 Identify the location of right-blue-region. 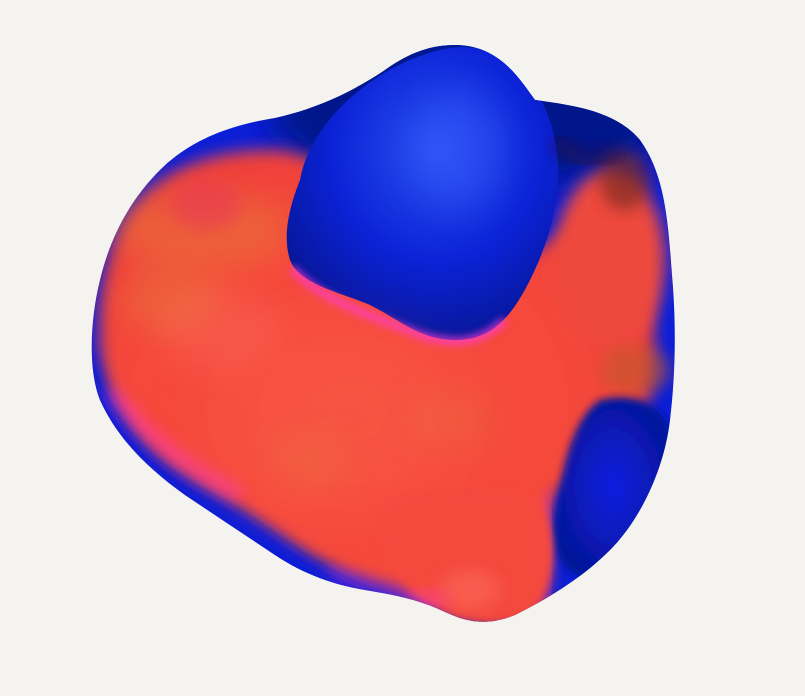
(613, 487).